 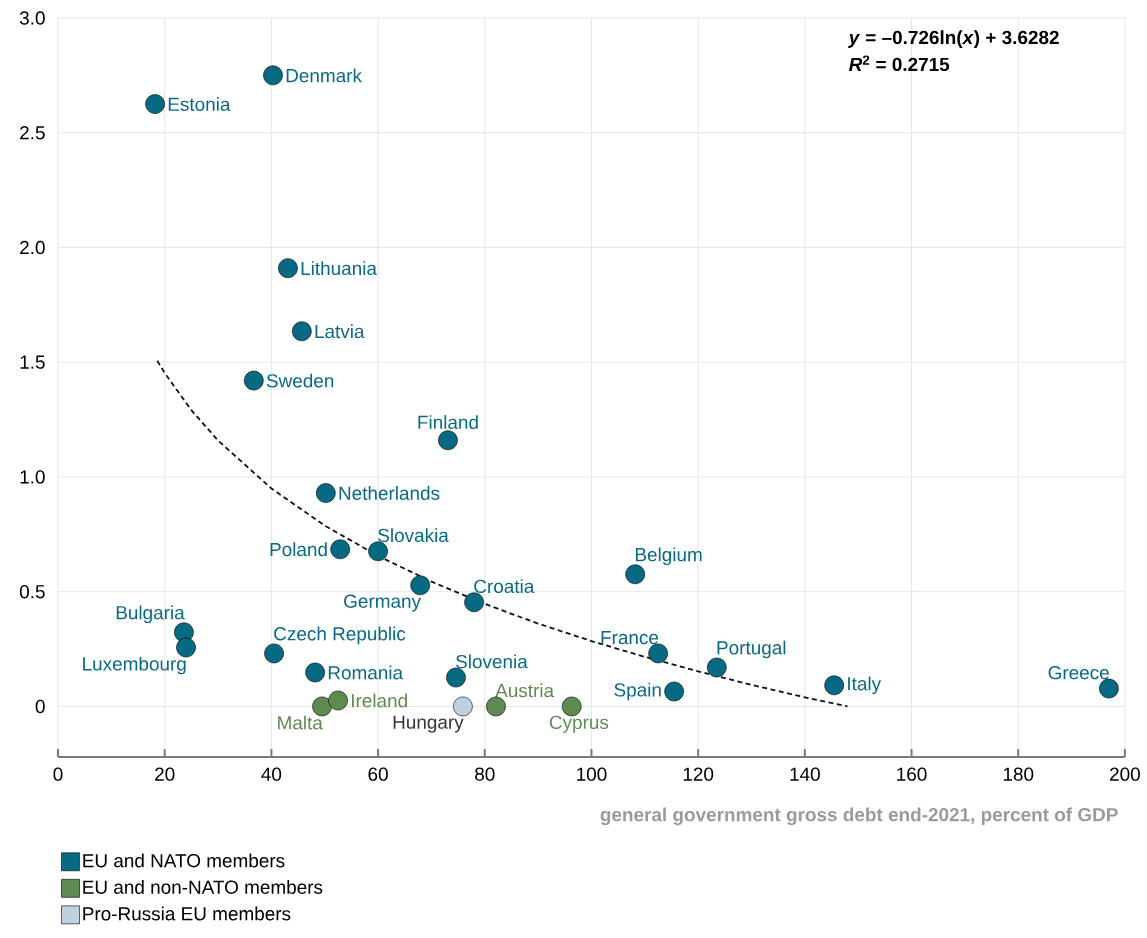 I want to click on x-tick-label: 160, so click(x=912, y=774).